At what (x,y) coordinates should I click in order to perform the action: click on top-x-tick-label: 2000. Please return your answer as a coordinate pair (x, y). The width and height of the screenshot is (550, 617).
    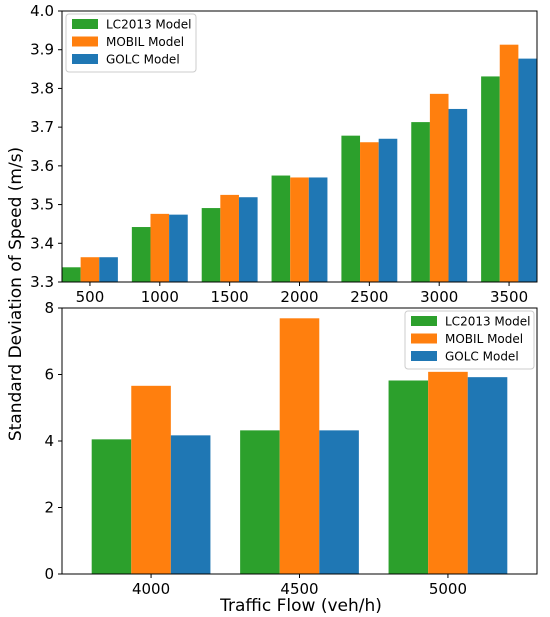
    Looking at the image, I should click on (299, 297).